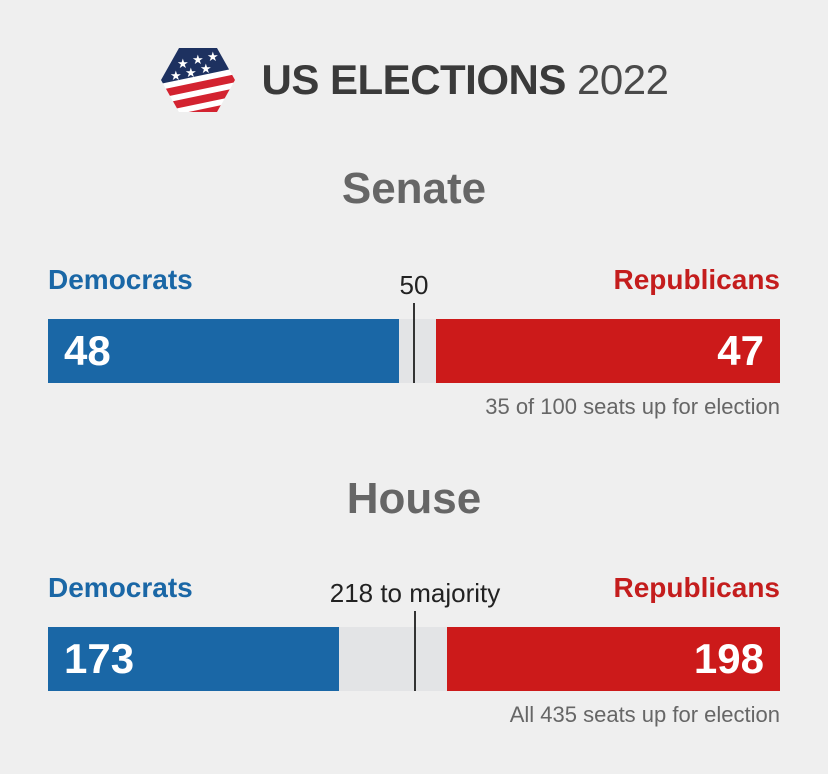  What do you see at coordinates (623, 79) in the screenshot?
I see `title-year: 2022` at bounding box center [623, 79].